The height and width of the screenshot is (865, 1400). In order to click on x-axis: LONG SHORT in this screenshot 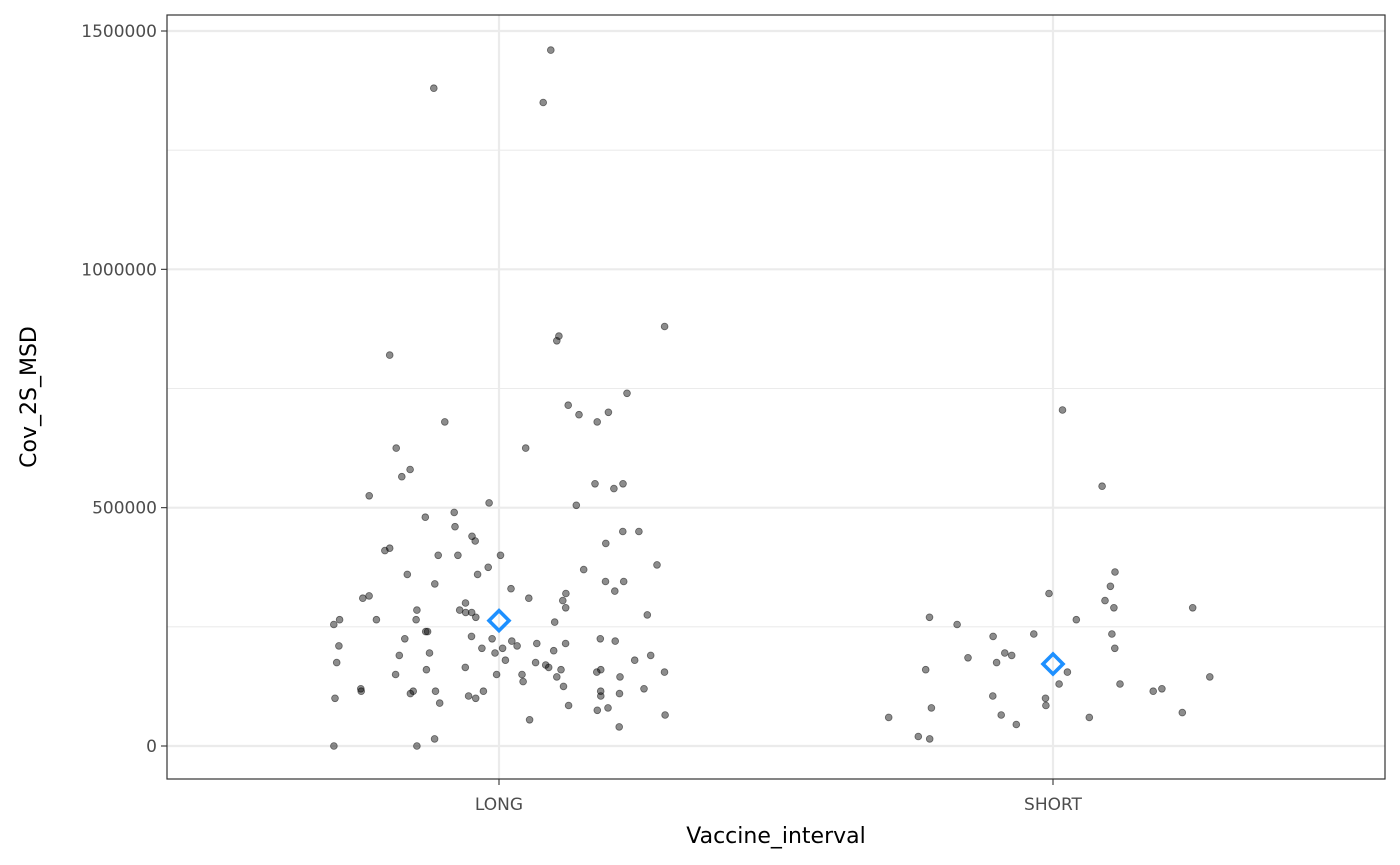, I will do `click(779, 797)`.